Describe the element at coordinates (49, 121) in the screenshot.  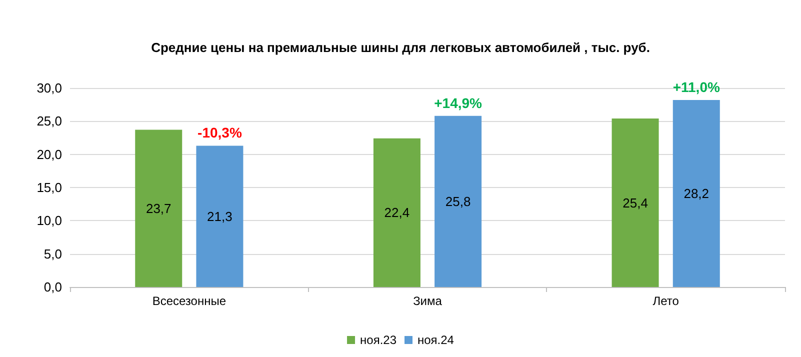
I see `y-tick-label: 25,0` at that location.